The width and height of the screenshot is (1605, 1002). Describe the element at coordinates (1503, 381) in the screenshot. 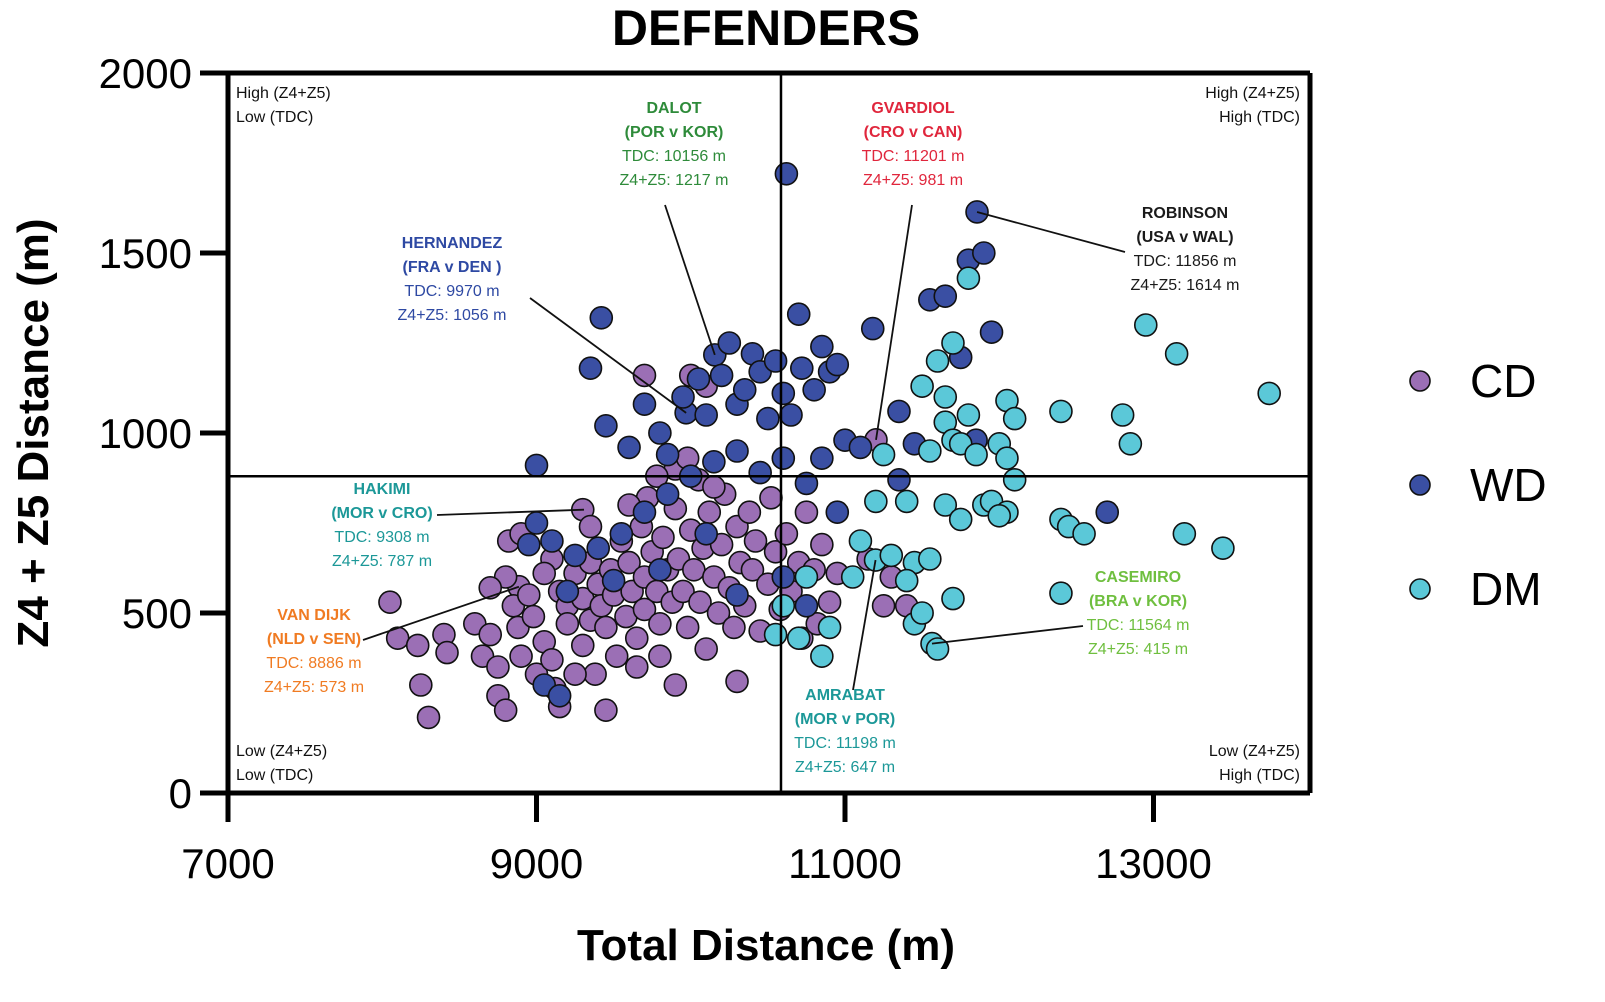

I see `legend-label: CD` at that location.